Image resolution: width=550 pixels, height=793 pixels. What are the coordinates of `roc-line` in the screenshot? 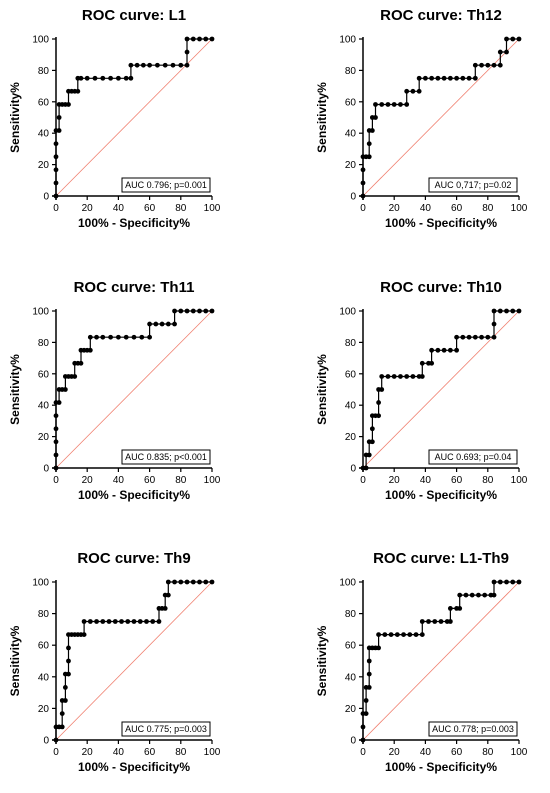 It's located at (440, 117).